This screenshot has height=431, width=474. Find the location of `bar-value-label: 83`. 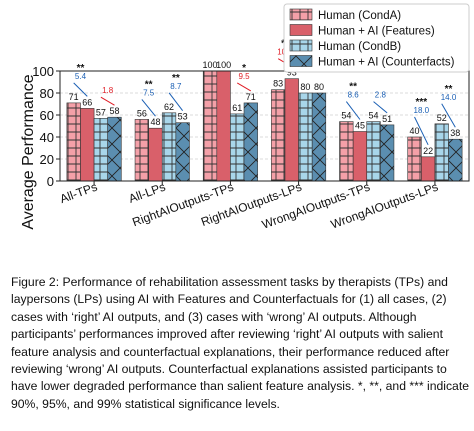

bar-value-label: 83 is located at coordinates (278, 84).